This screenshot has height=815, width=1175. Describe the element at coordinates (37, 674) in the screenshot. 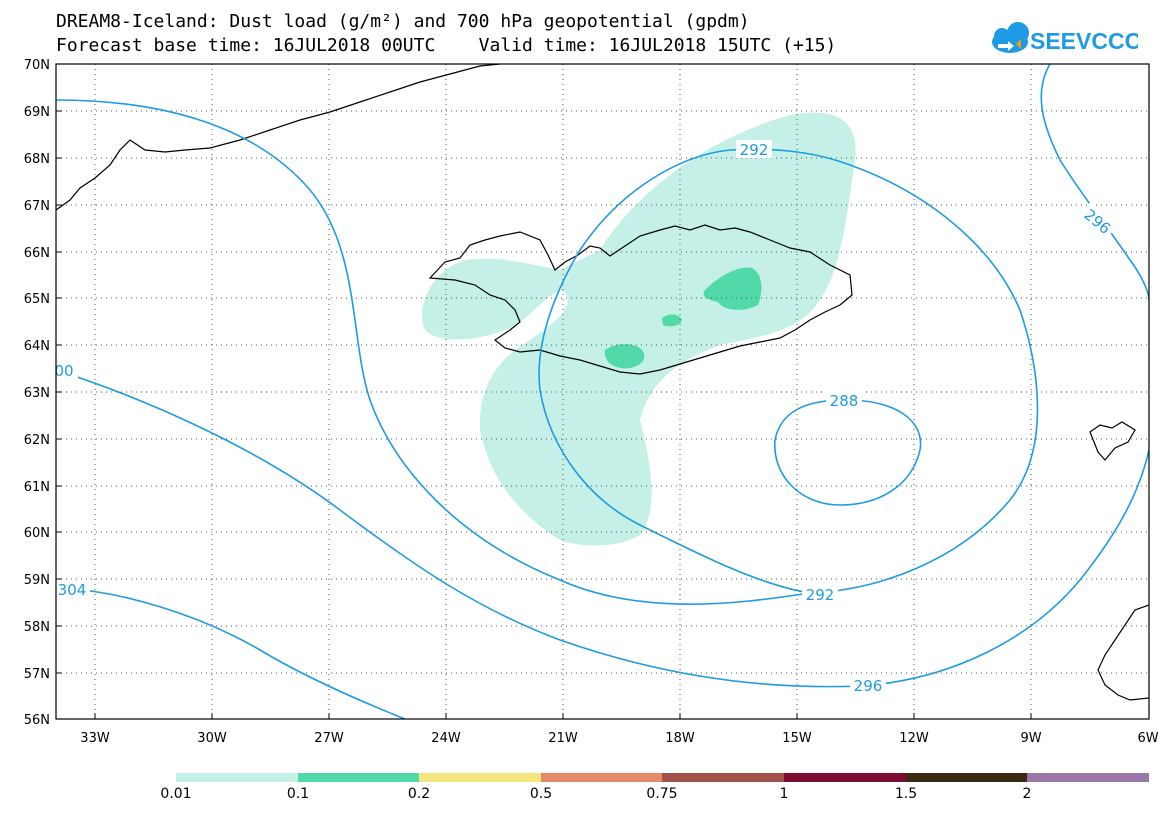

I see `lat-label: 57N` at that location.